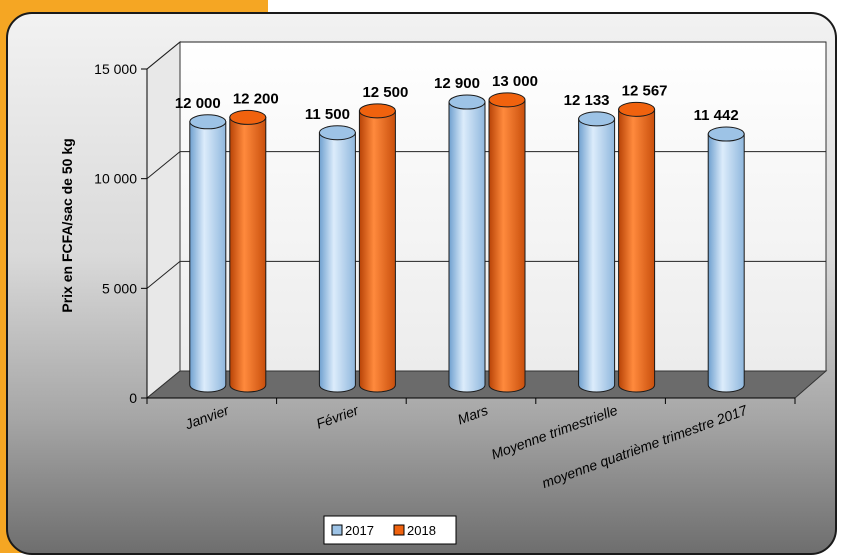 This screenshot has width=841, height=555. I want to click on x-category-label: Janvier, so click(207, 416).